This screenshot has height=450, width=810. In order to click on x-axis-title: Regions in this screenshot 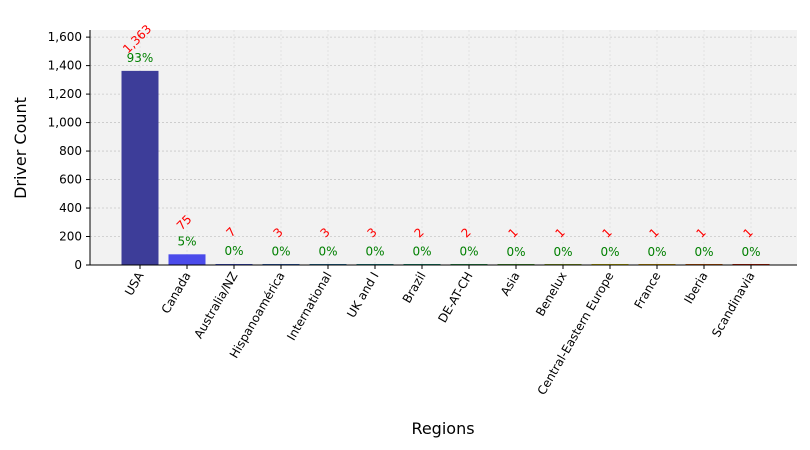, I will do `click(442, 428)`.